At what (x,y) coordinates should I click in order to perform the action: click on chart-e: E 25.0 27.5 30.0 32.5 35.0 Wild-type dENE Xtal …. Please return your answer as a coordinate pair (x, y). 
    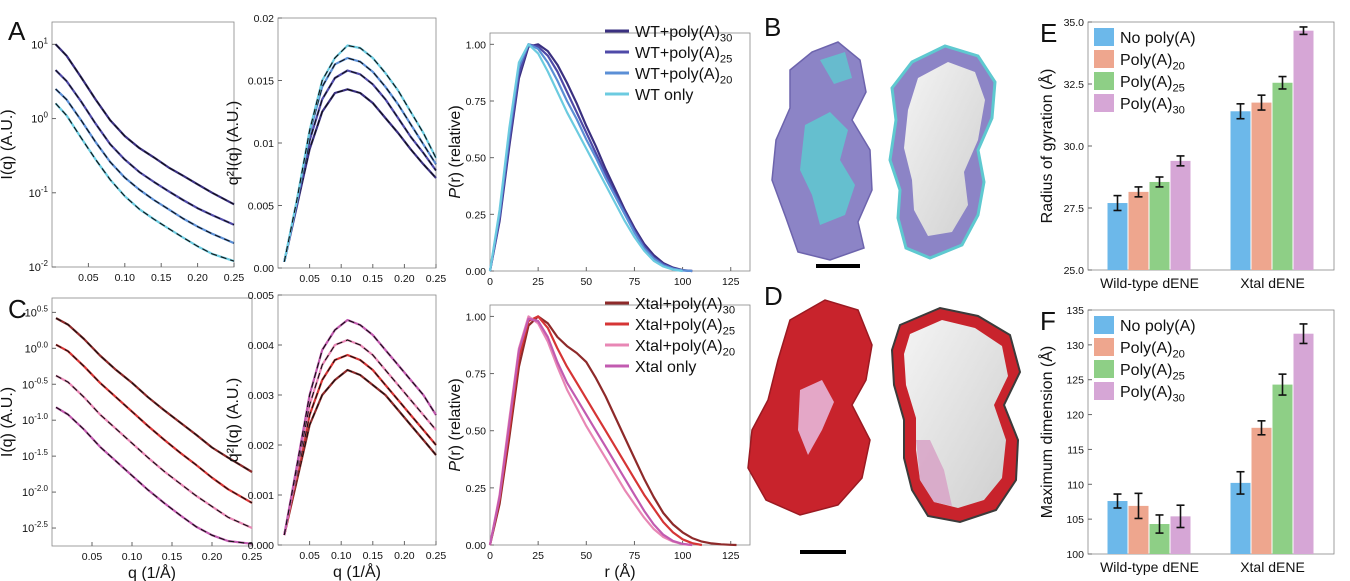
    Looking at the image, I should click on (1186, 154).